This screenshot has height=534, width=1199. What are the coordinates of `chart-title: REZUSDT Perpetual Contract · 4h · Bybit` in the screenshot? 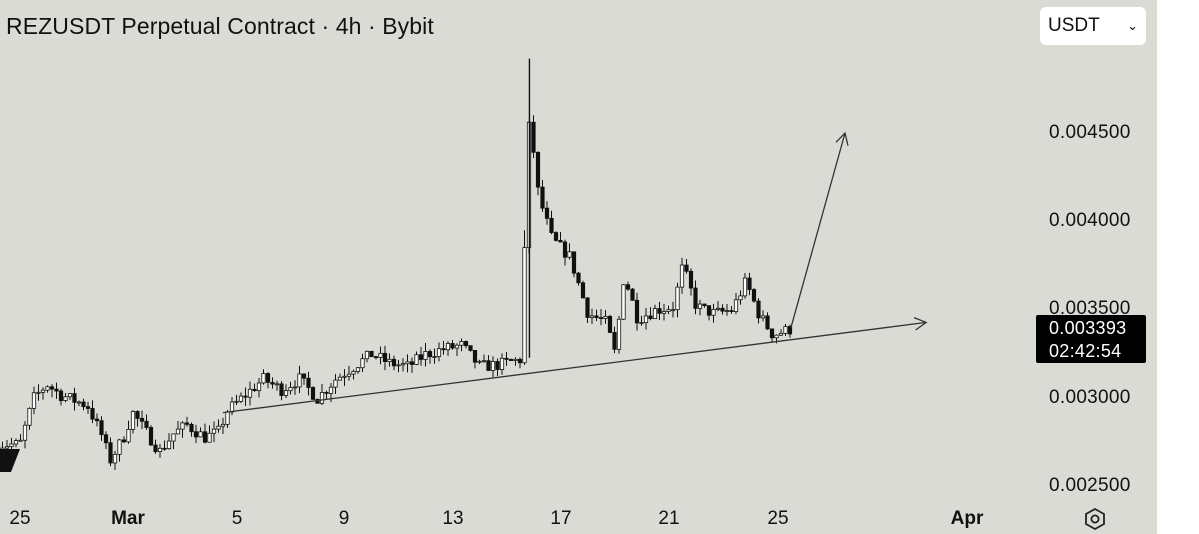 It's located at (220, 26).